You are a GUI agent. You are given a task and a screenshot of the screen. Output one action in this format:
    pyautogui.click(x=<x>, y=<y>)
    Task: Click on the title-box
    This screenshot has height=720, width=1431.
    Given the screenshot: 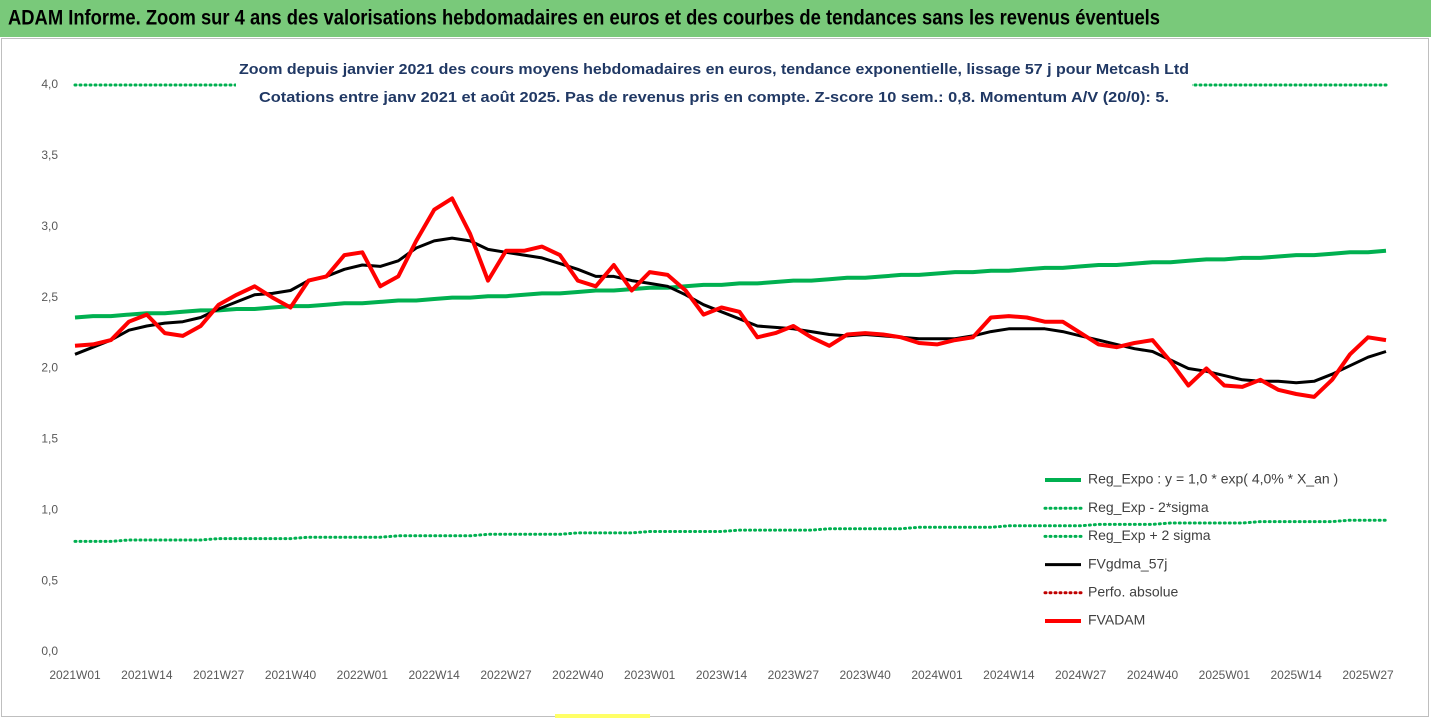 What is the action you would take?
    pyautogui.click(x=714, y=84)
    